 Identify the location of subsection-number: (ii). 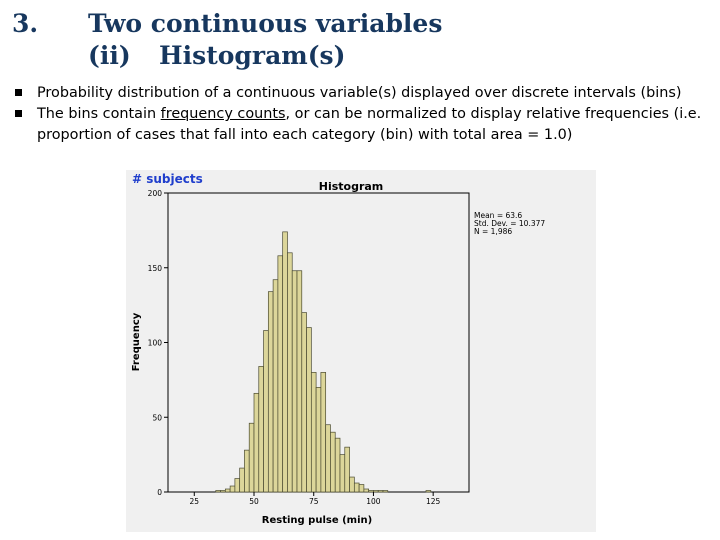
(109, 55).